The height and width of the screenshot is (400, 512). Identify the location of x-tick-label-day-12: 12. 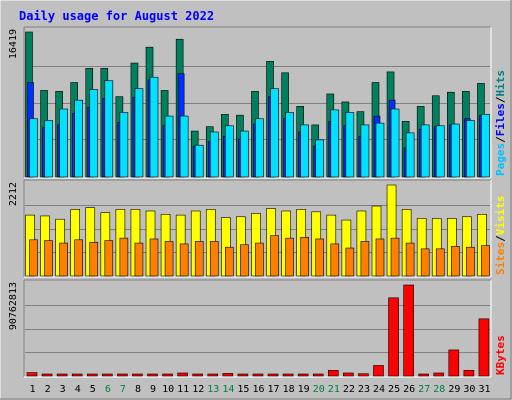
(198, 389).